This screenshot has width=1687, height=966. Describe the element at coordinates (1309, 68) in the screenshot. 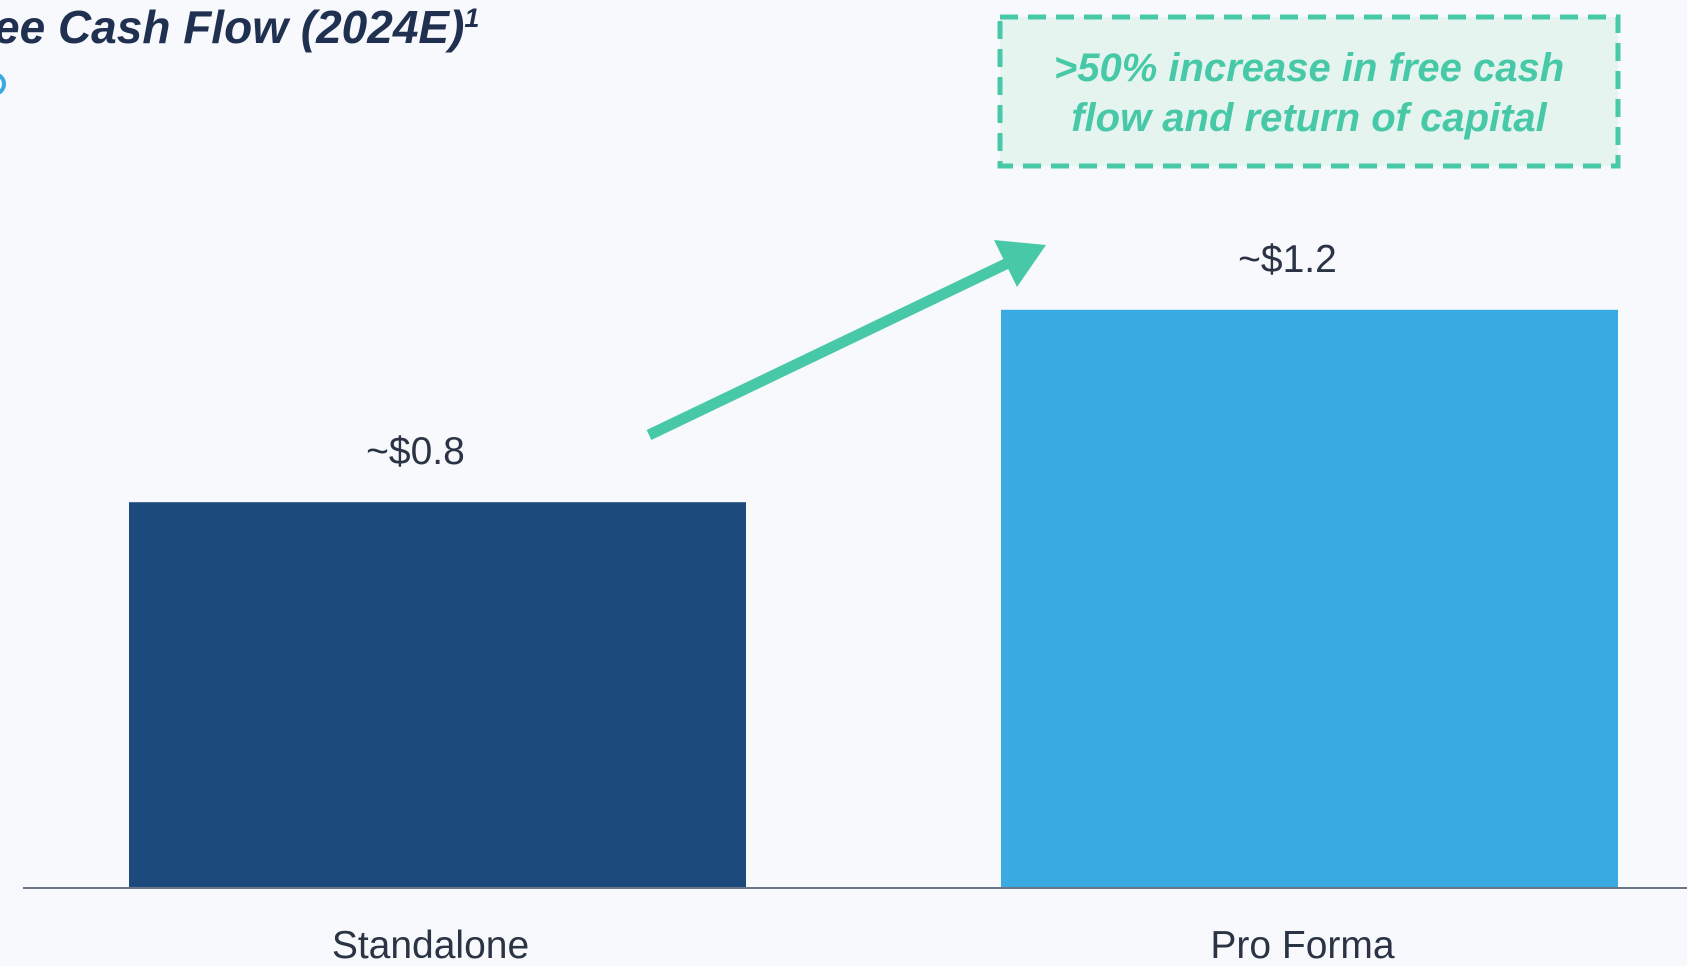

I see `annotation-line: >50% increase in free cash` at that location.